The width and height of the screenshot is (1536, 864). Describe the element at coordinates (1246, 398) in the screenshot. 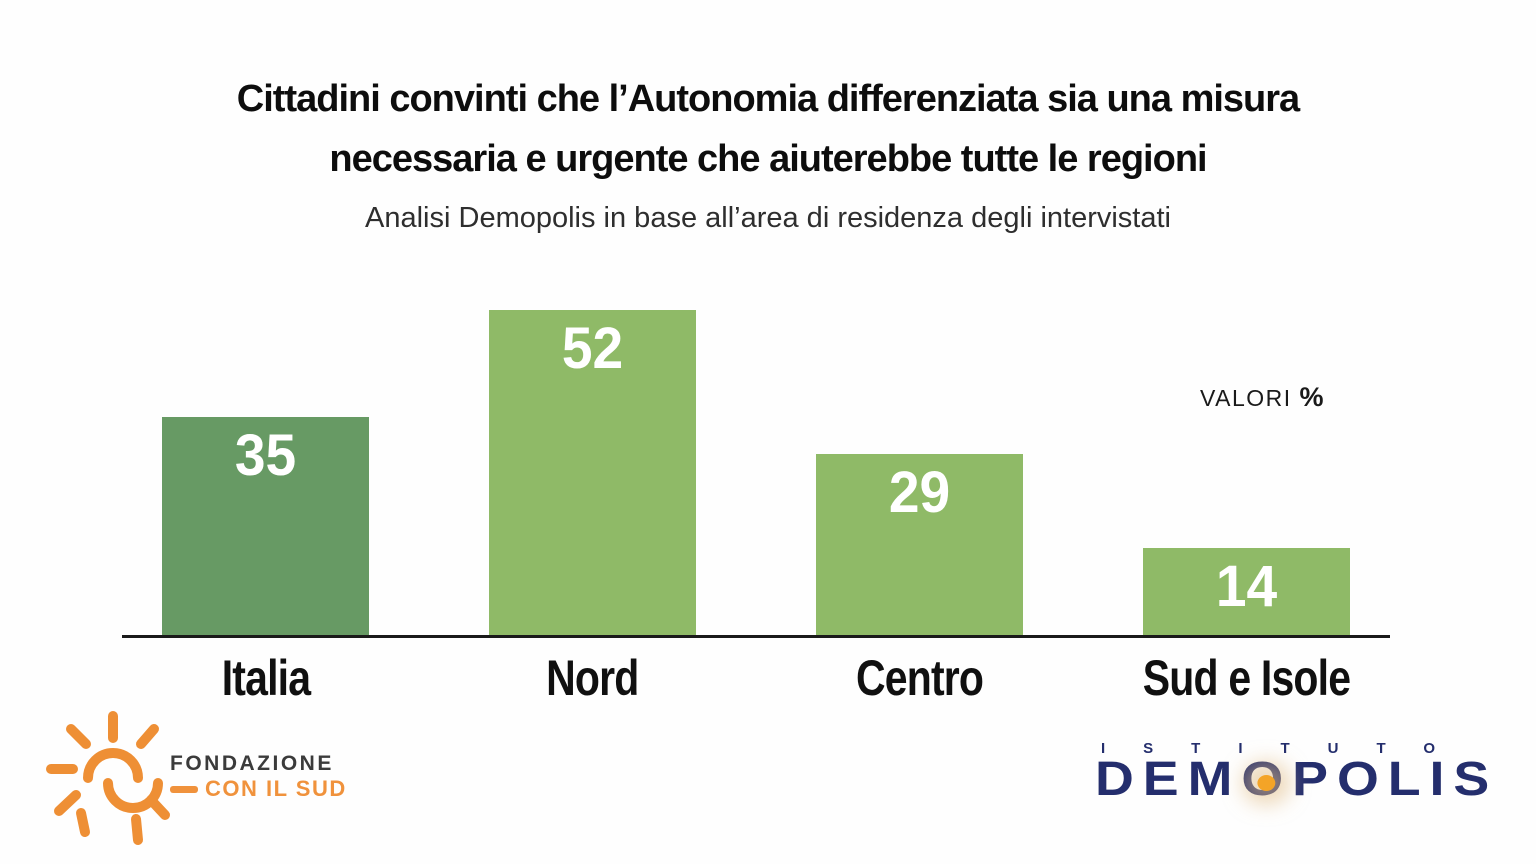

I see `valori-text: VALORI` at that location.